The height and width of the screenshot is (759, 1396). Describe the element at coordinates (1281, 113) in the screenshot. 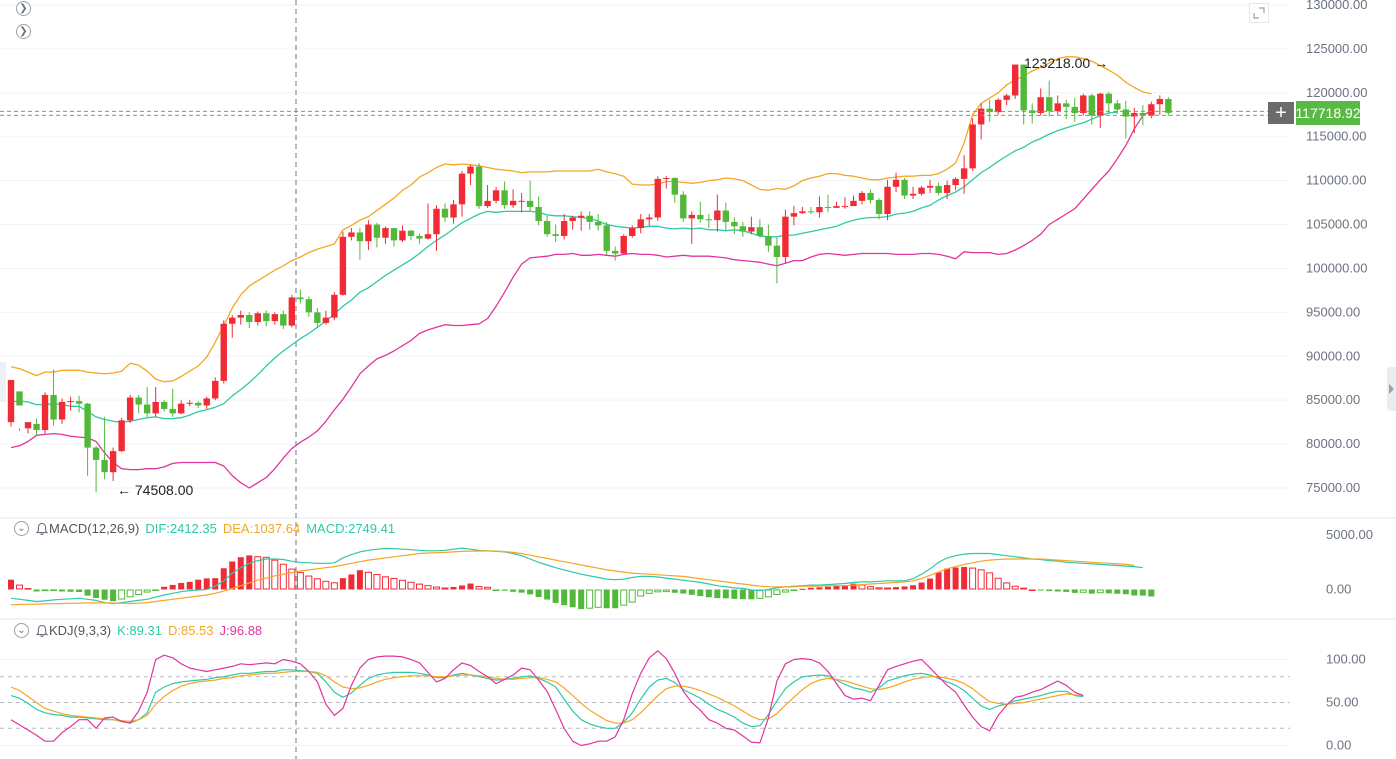

I see `plus-icon: +` at that location.